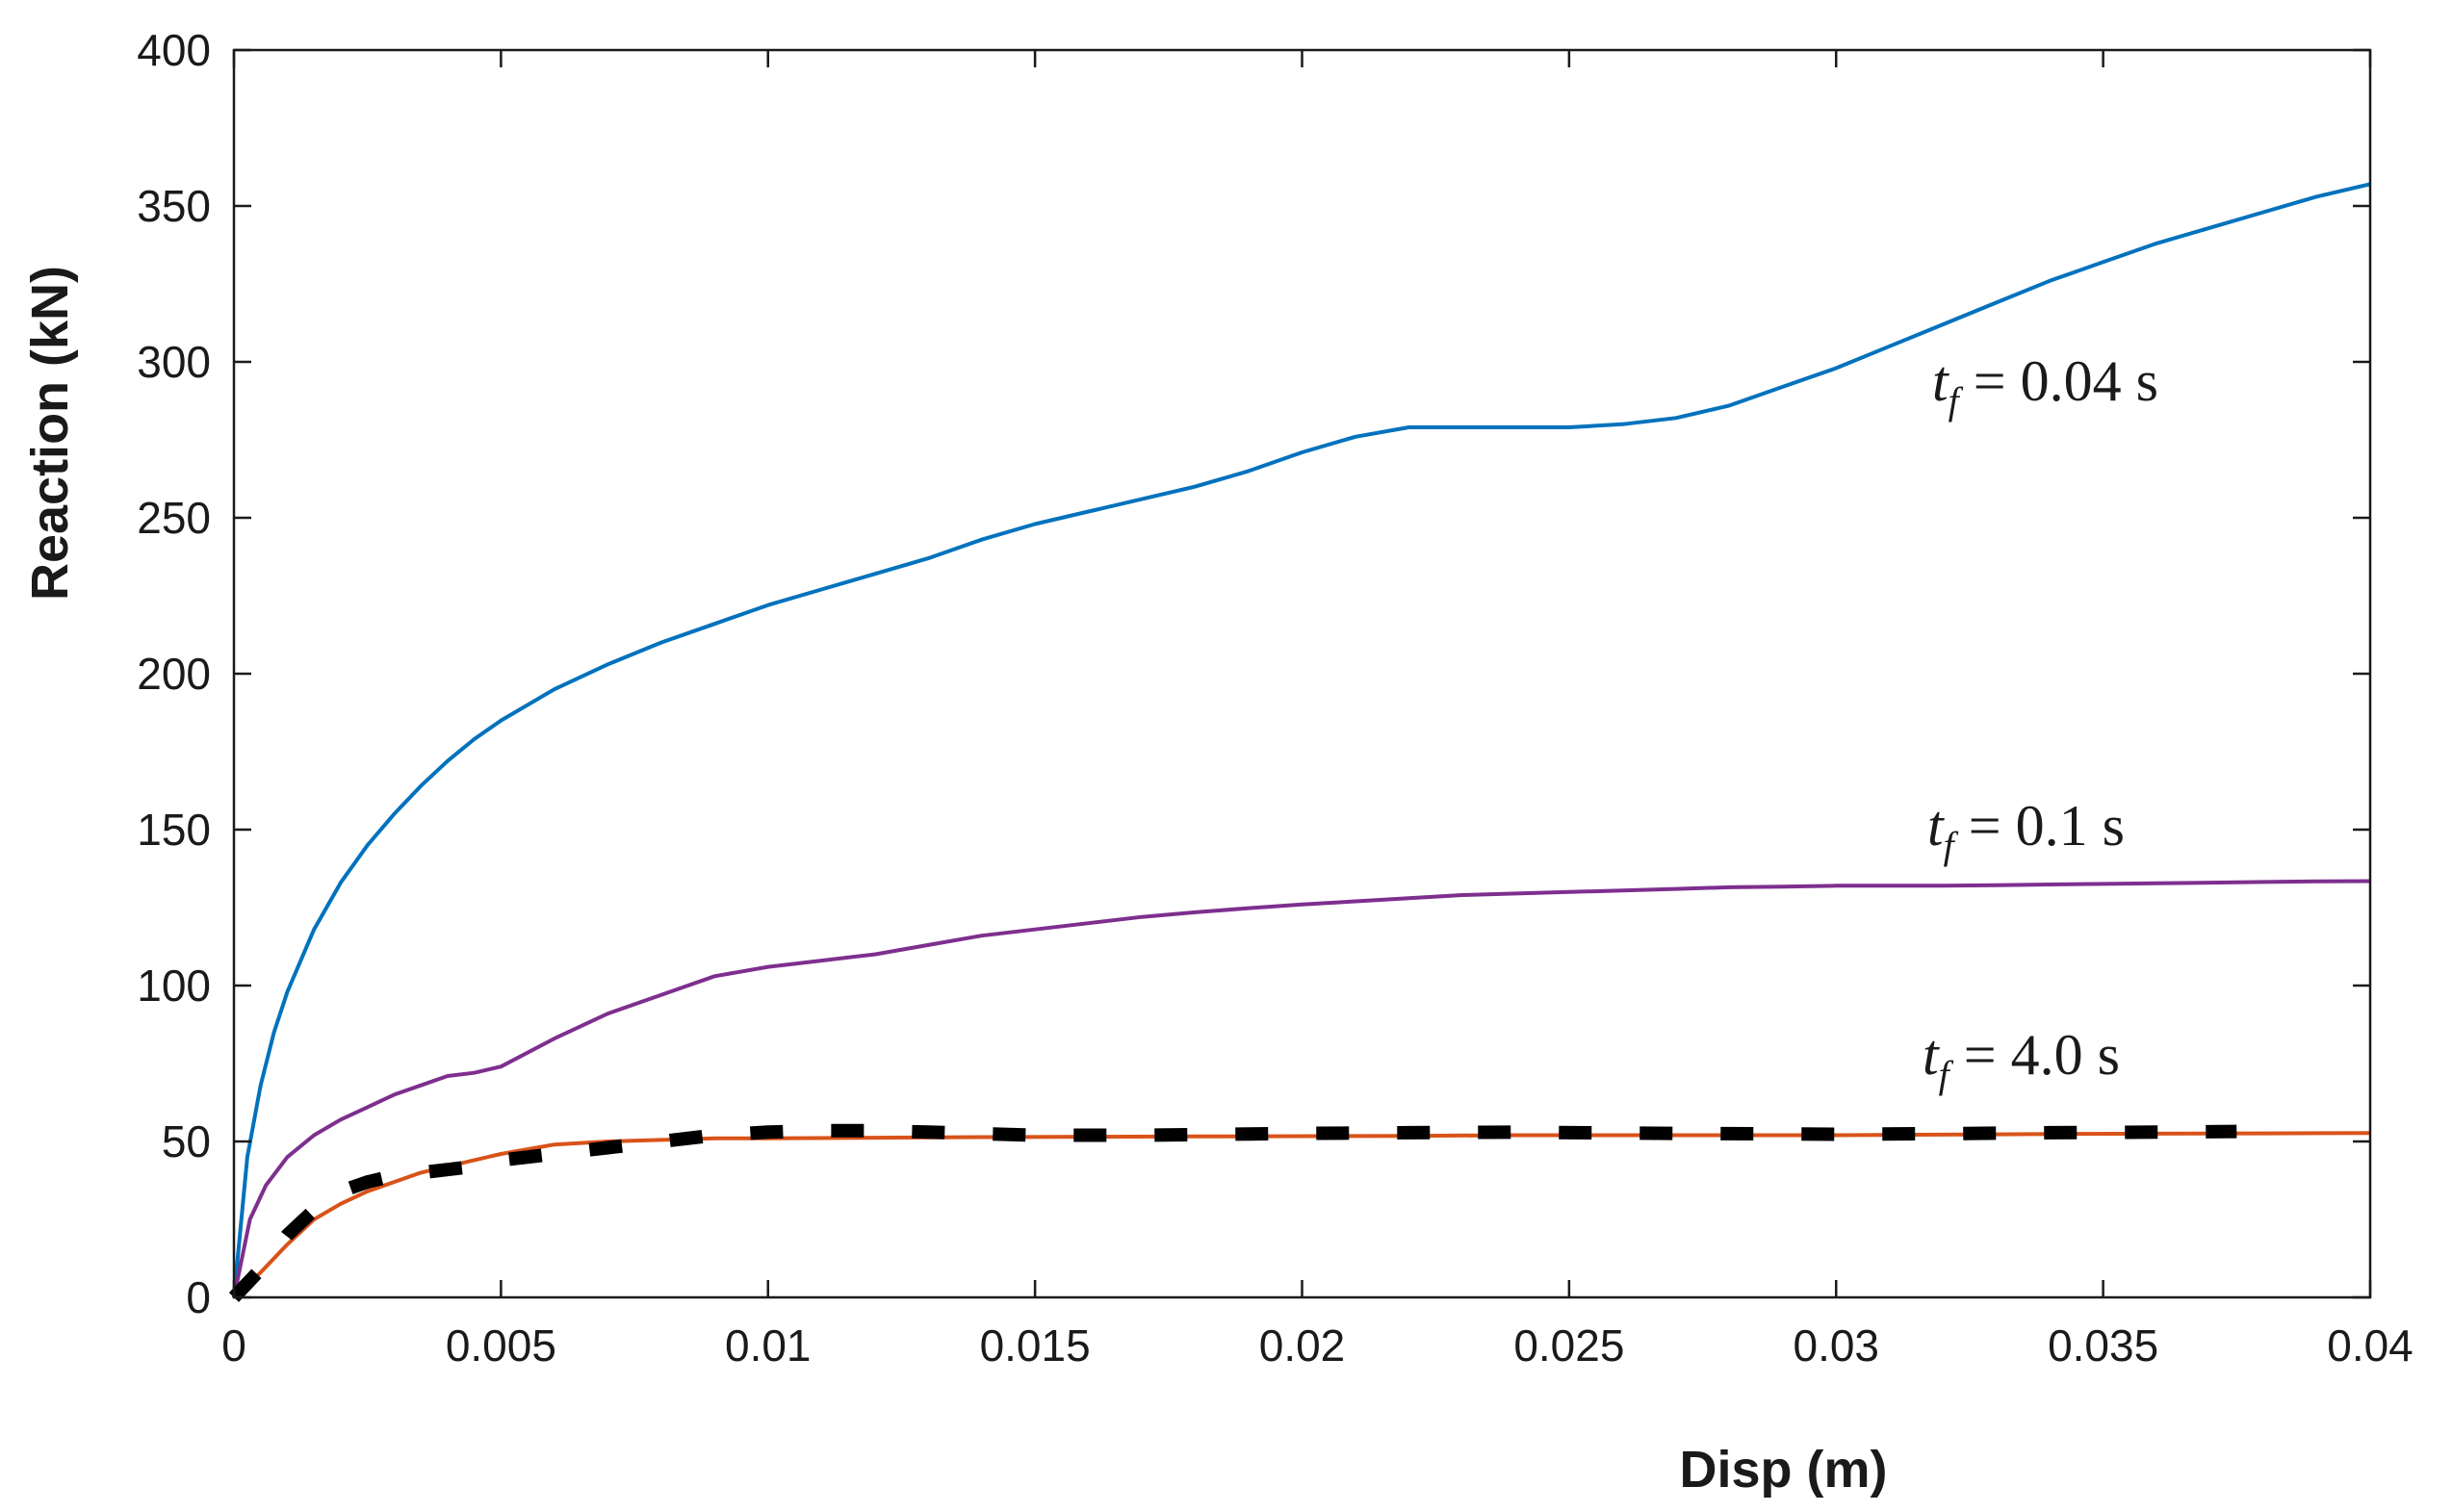  Describe the element at coordinates (233, 1345) in the screenshot. I see `x-tick-label: 0` at that location.